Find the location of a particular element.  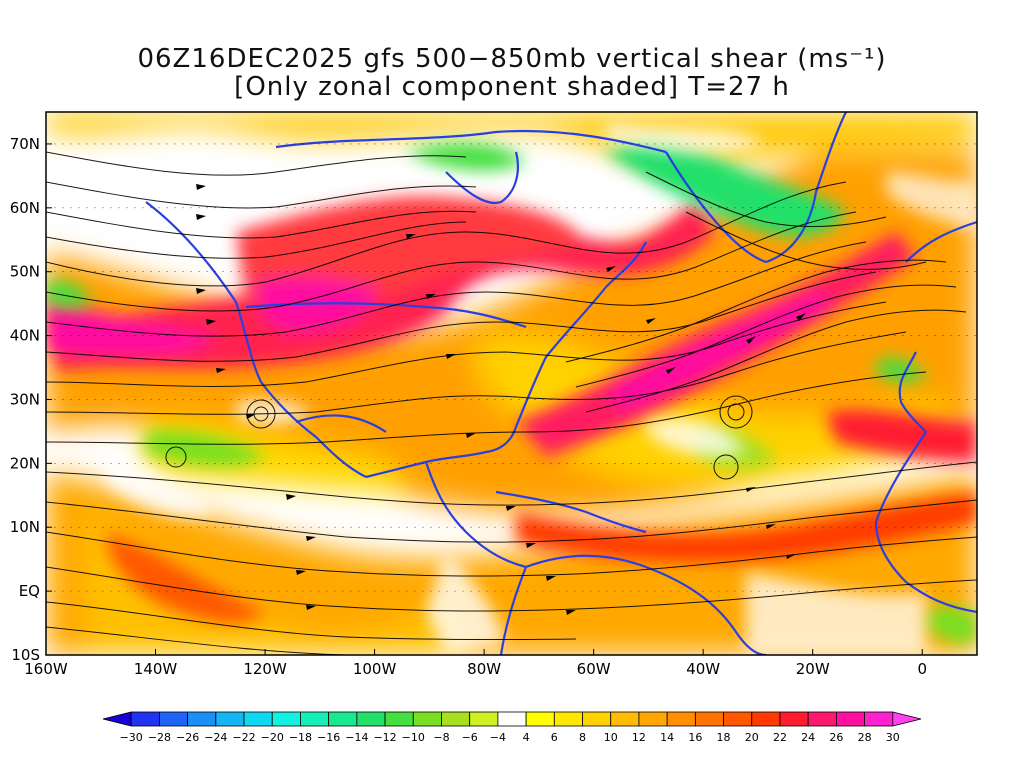

colorbar-level-label: 4 is located at coordinates (526, 737).